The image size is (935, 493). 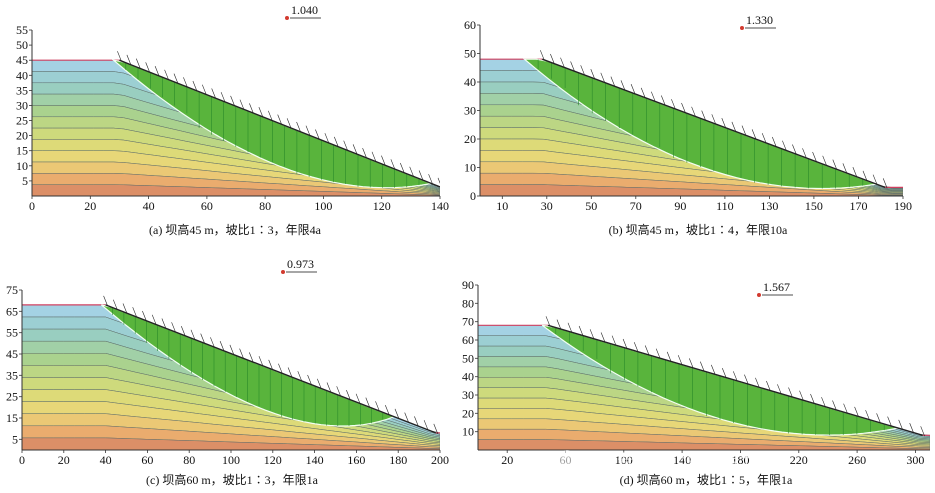 I want to click on panel-caption: (a) 坝高45 m，坡比1∶3，年限4a, so click(x=235, y=229).